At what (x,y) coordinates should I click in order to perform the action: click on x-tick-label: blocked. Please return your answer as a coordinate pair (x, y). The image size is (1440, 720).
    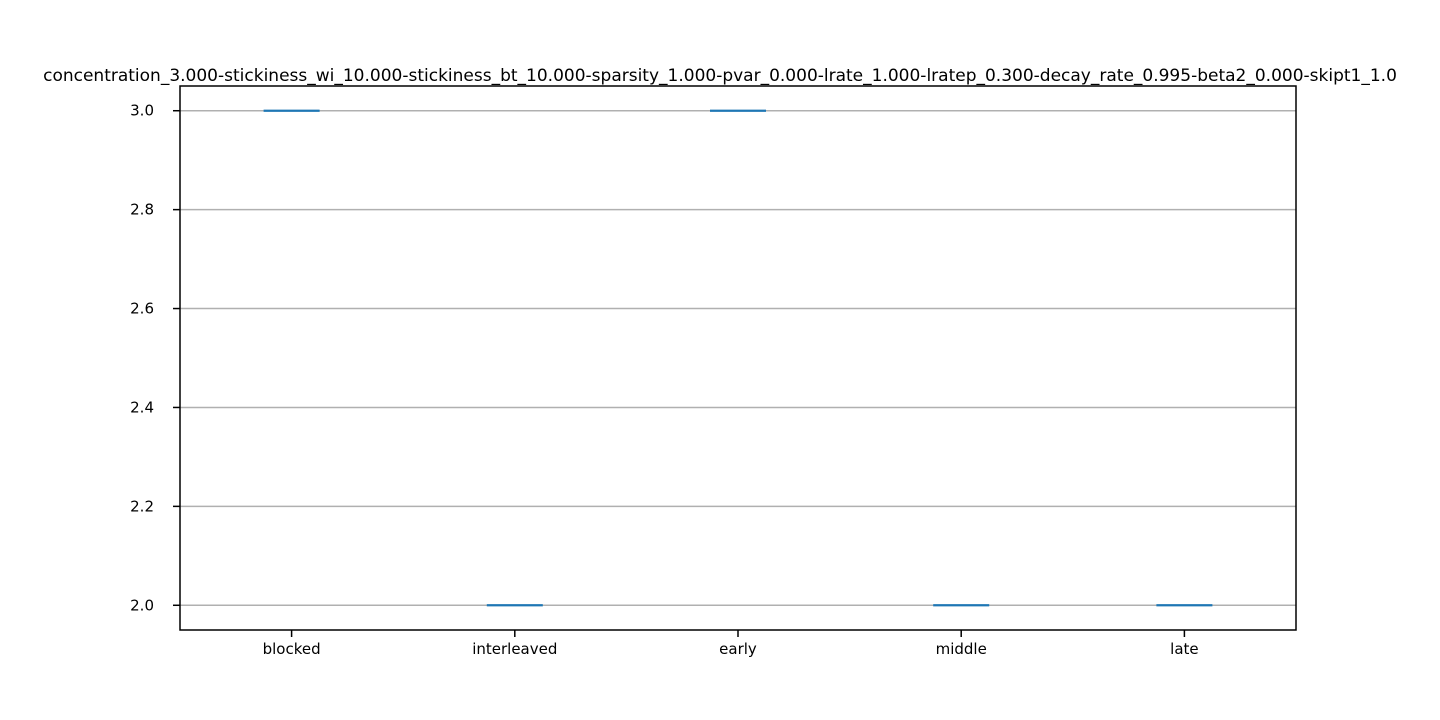
    Looking at the image, I should click on (292, 649).